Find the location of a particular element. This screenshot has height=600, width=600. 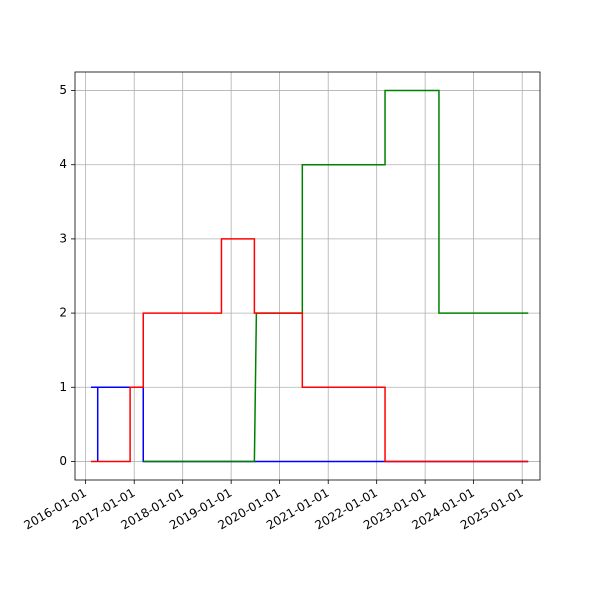

y-tick-label: 2 is located at coordinates (63, 313).